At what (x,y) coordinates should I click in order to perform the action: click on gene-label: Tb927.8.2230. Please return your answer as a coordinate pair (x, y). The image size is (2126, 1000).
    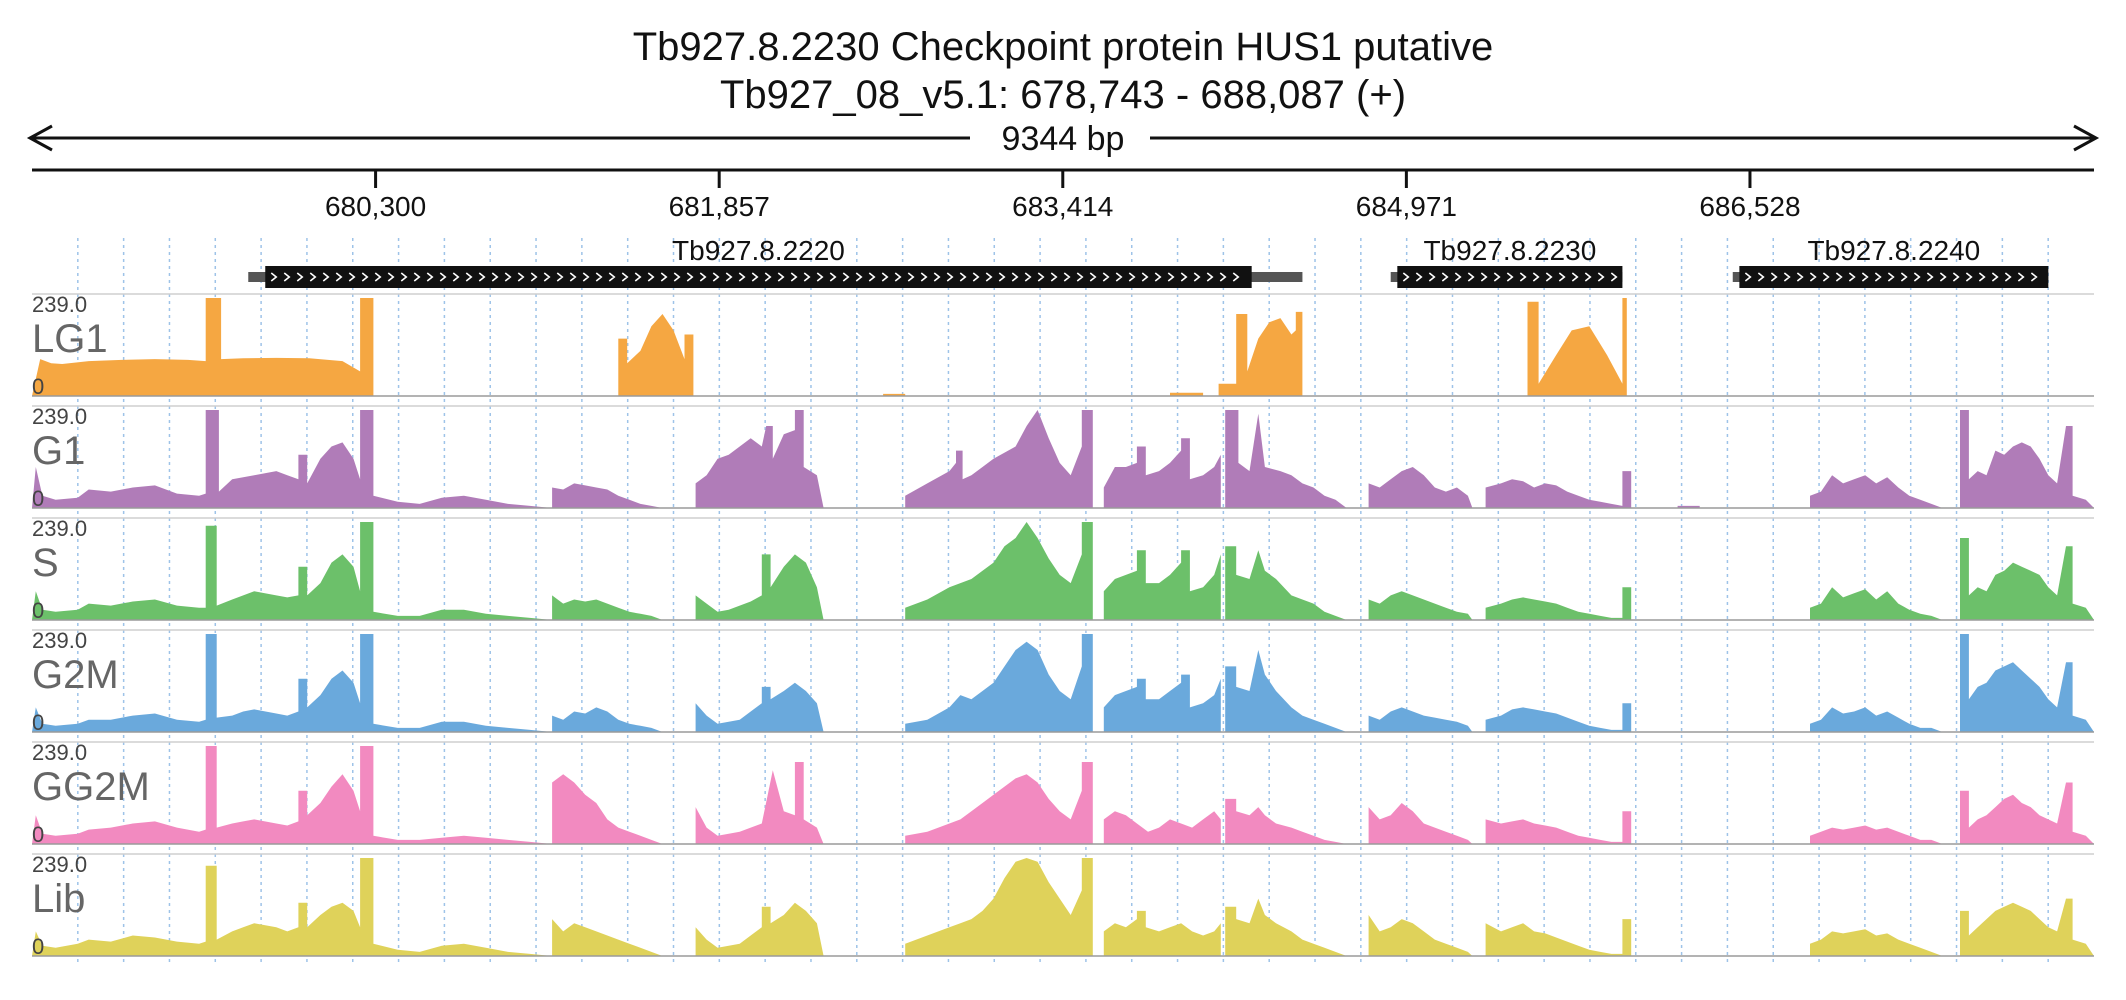
    Looking at the image, I should click on (1509, 250).